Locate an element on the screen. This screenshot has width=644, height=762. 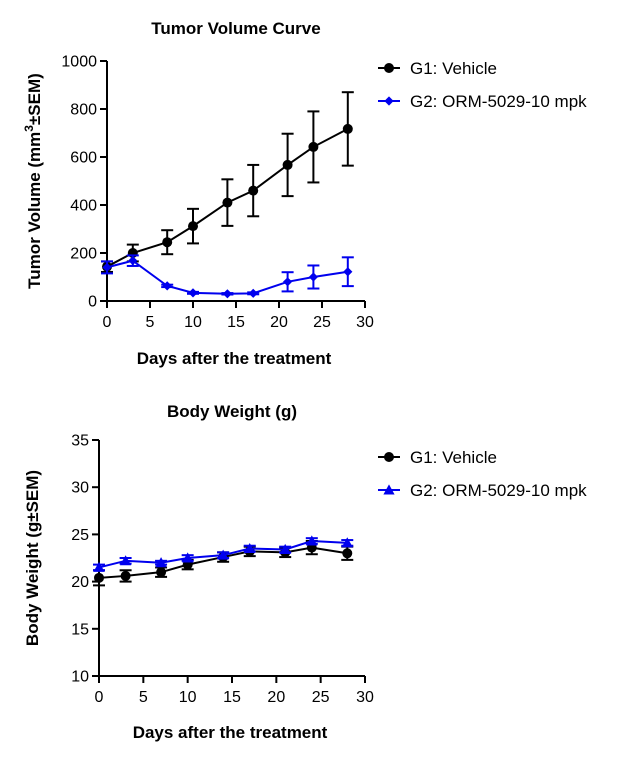
y-tick-label: 35 is located at coordinates (80, 441).